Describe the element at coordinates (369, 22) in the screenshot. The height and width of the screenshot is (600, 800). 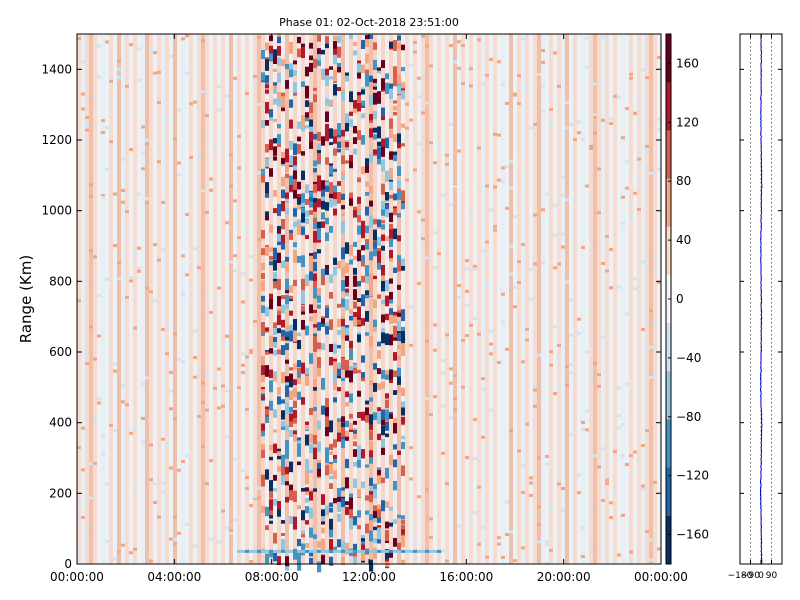
I see `chart-title: Phase 01: 02-Oct-2018 23:51:00` at that location.